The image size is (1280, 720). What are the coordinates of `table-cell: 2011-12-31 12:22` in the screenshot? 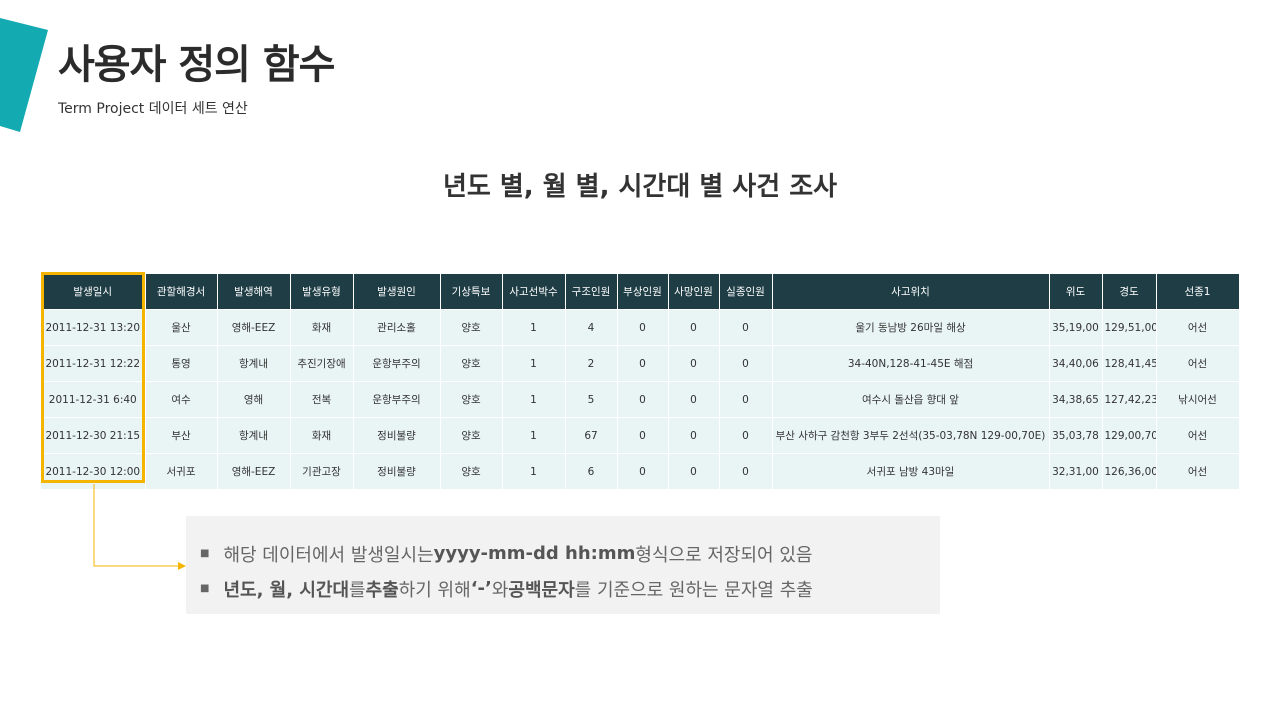 It's located at (93, 363).